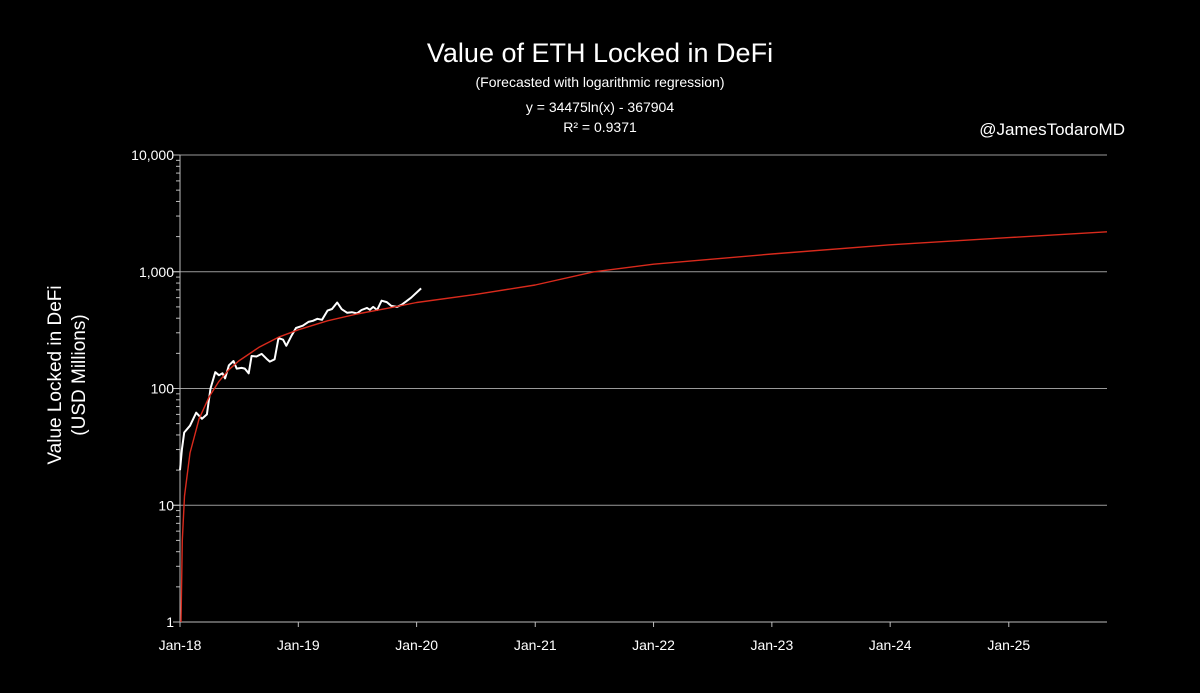 The height and width of the screenshot is (693, 1200). What do you see at coordinates (771, 645) in the screenshot?
I see `x-tick-label: Jan-23` at bounding box center [771, 645].